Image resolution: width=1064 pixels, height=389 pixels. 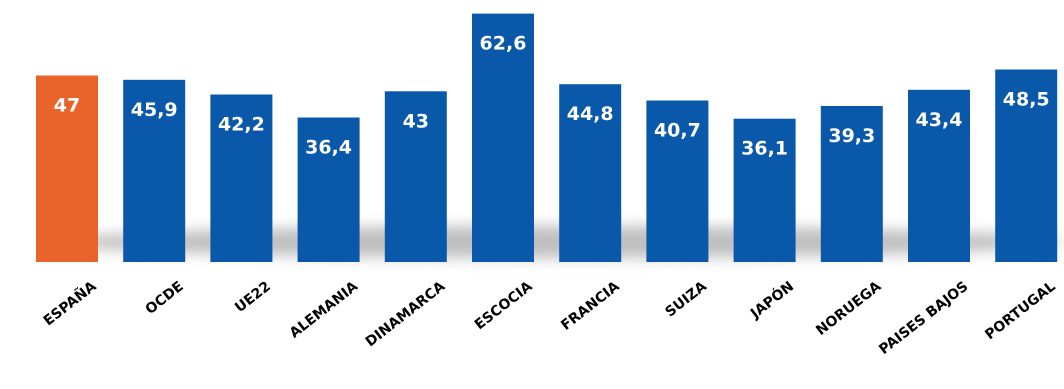 What do you see at coordinates (416, 121) in the screenshot?
I see `bar-value-label: 43` at bounding box center [416, 121].